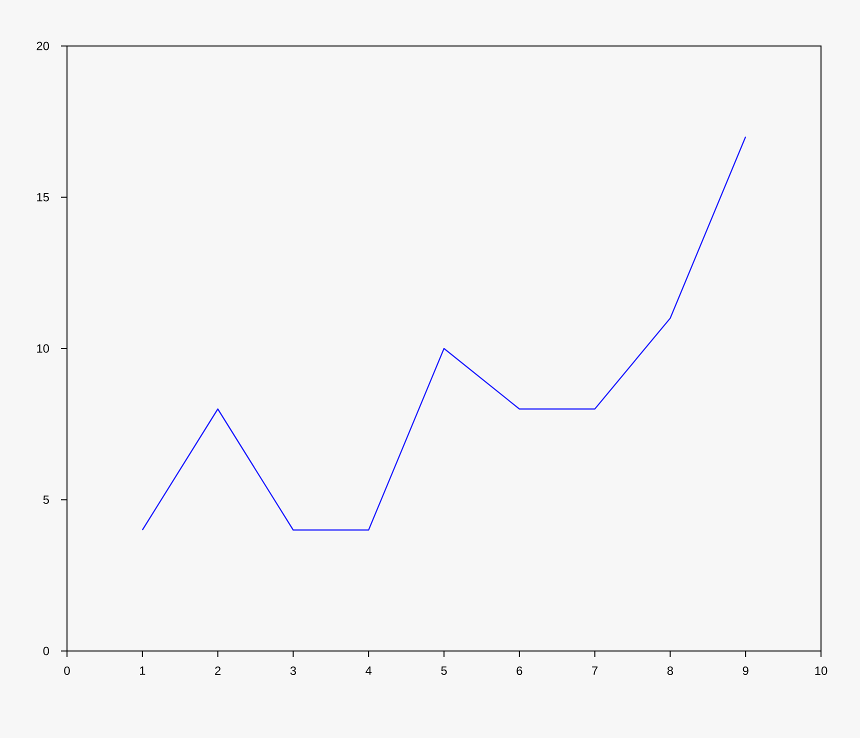 Image resolution: width=860 pixels, height=738 pixels. What do you see at coordinates (218, 670) in the screenshot?
I see `x-tick-label: 2` at bounding box center [218, 670].